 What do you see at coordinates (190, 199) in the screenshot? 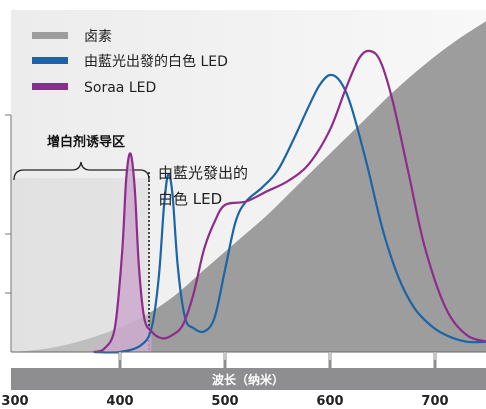
I see `annotation-blue-led-line2: 白色 LED` at bounding box center [190, 199].